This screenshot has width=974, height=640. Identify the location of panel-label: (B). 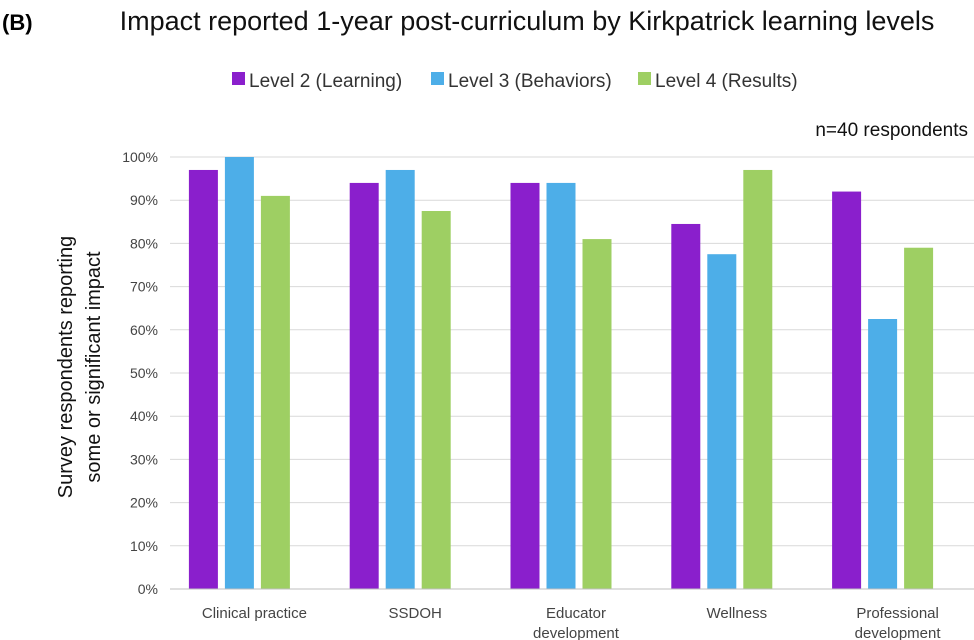
(17, 22).